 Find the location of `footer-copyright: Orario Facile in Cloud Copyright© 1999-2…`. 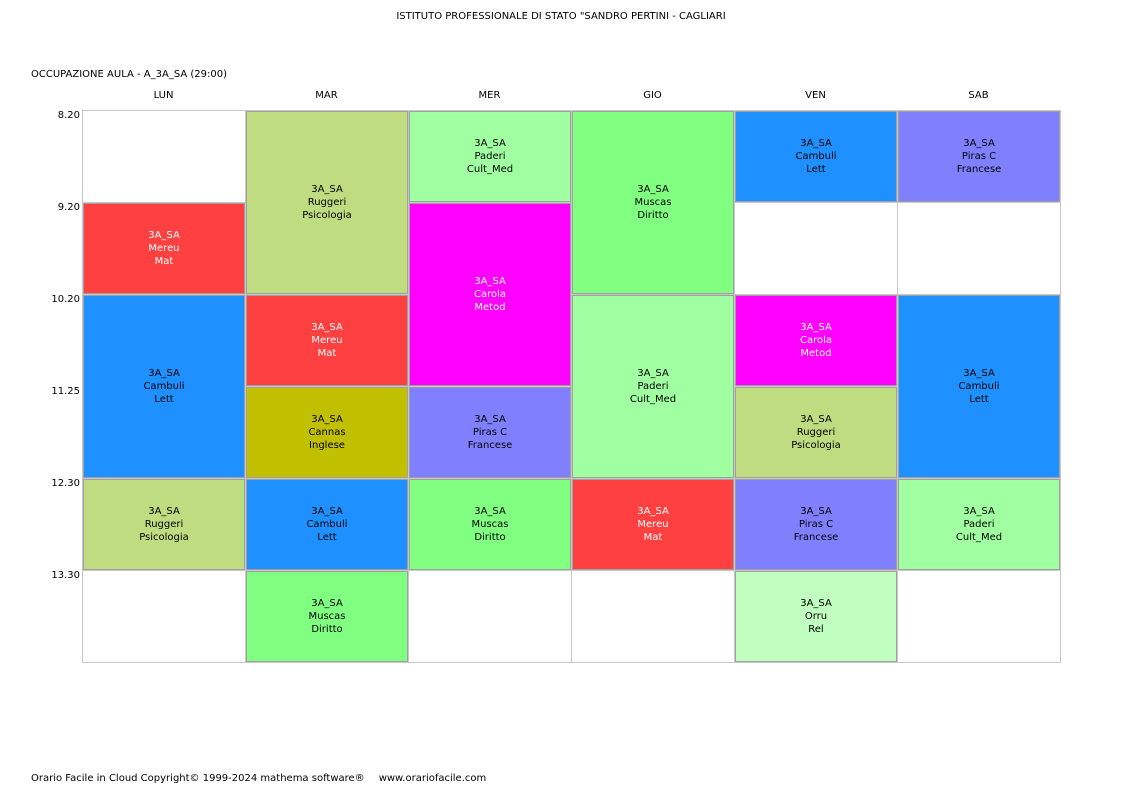

footer-copyright: Orario Facile in Cloud Copyright© 1999-2… is located at coordinates (198, 778).